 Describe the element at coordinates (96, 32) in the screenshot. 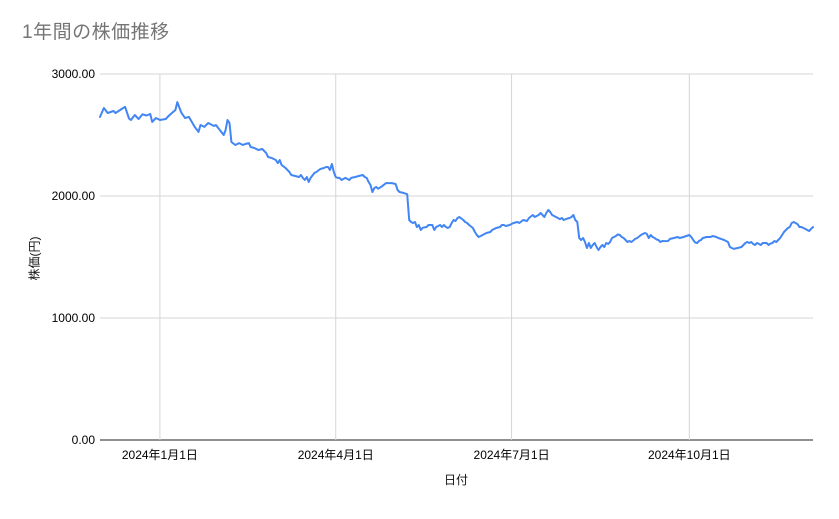

I see `chart-title: 1年間の株価推移` at that location.